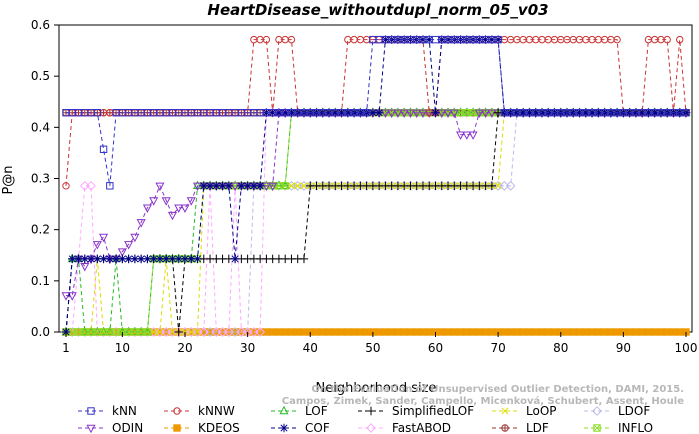  What do you see at coordinates (45, 178) in the screenshot?
I see `y-axis: 0.0 0.1 0.2 0.3 0.4 0.5 0.6` at bounding box center [45, 178].